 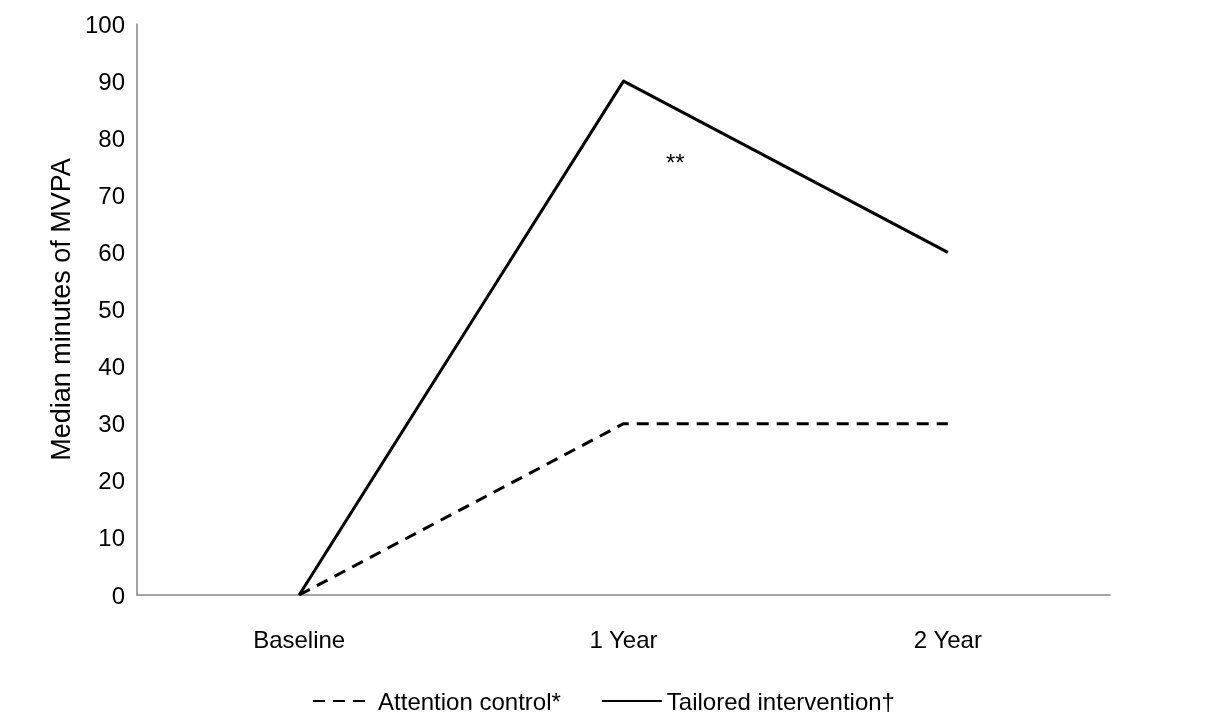 What do you see at coordinates (104, 24) in the screenshot?
I see `y-tick-label: 100` at bounding box center [104, 24].